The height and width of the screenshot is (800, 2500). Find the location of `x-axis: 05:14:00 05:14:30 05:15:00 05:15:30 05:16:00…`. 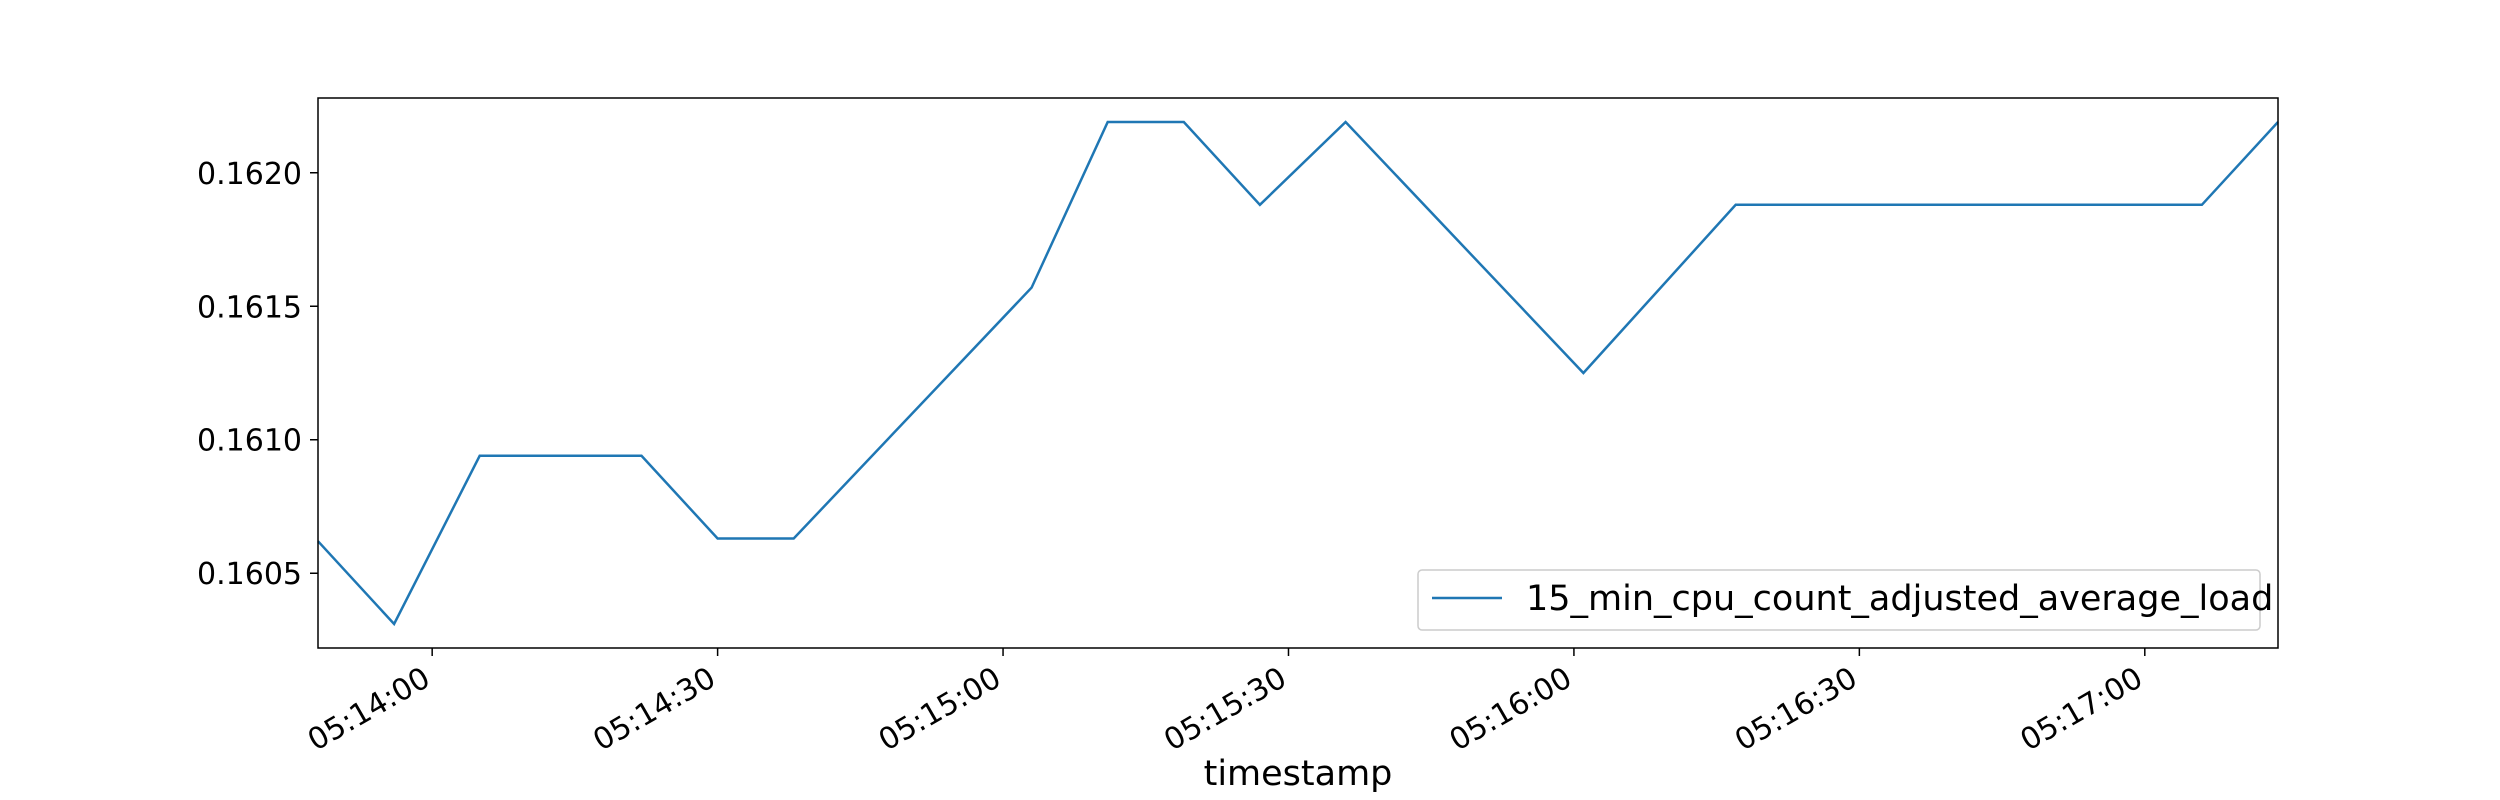

x-axis: 05:14:00 05:14:30 05:15:00 05:15:30 05:16:00… is located at coordinates (1225, 703).